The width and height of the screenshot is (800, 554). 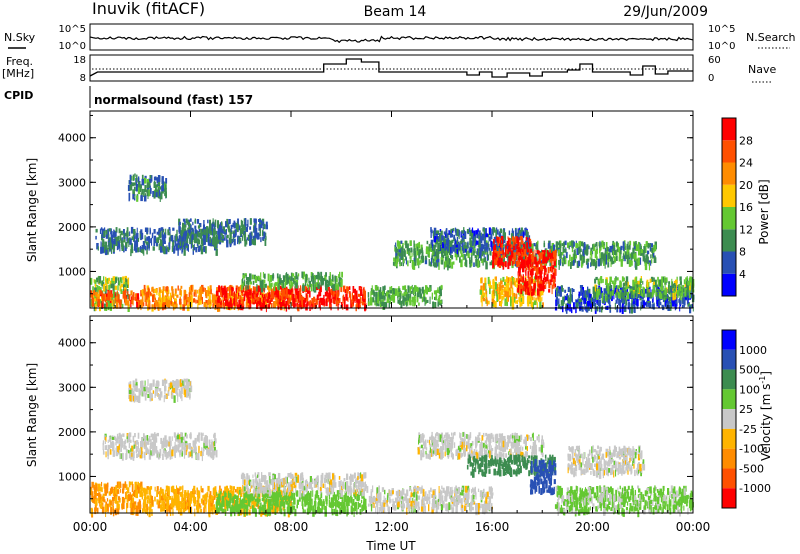 What do you see at coordinates (746, 140) in the screenshot?
I see `power-colorbar-tick: 28` at bounding box center [746, 140].